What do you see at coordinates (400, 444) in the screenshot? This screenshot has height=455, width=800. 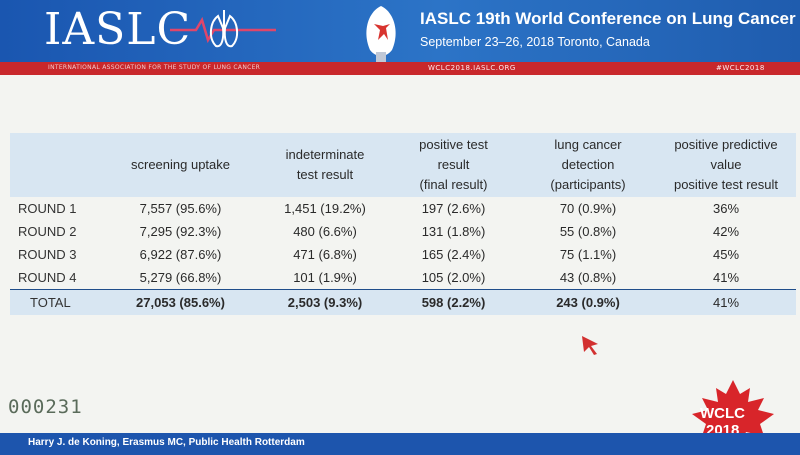 I see `slide-footer` at bounding box center [400, 444].